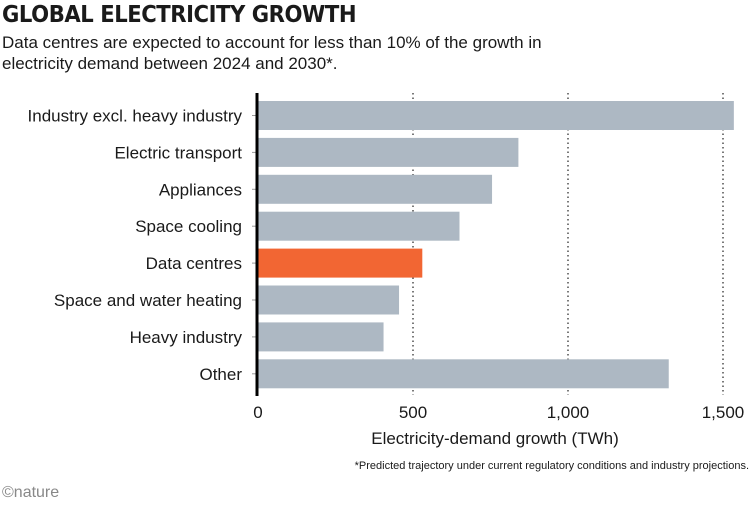  I want to click on x-tick-label: 500, so click(413, 412).